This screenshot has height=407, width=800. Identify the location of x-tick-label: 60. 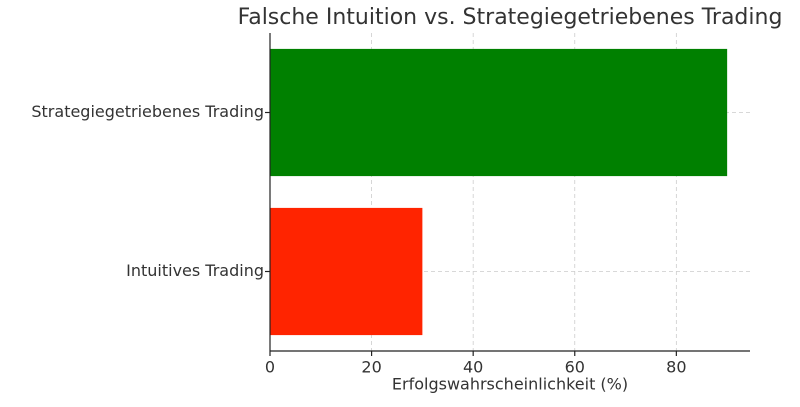
(575, 367).